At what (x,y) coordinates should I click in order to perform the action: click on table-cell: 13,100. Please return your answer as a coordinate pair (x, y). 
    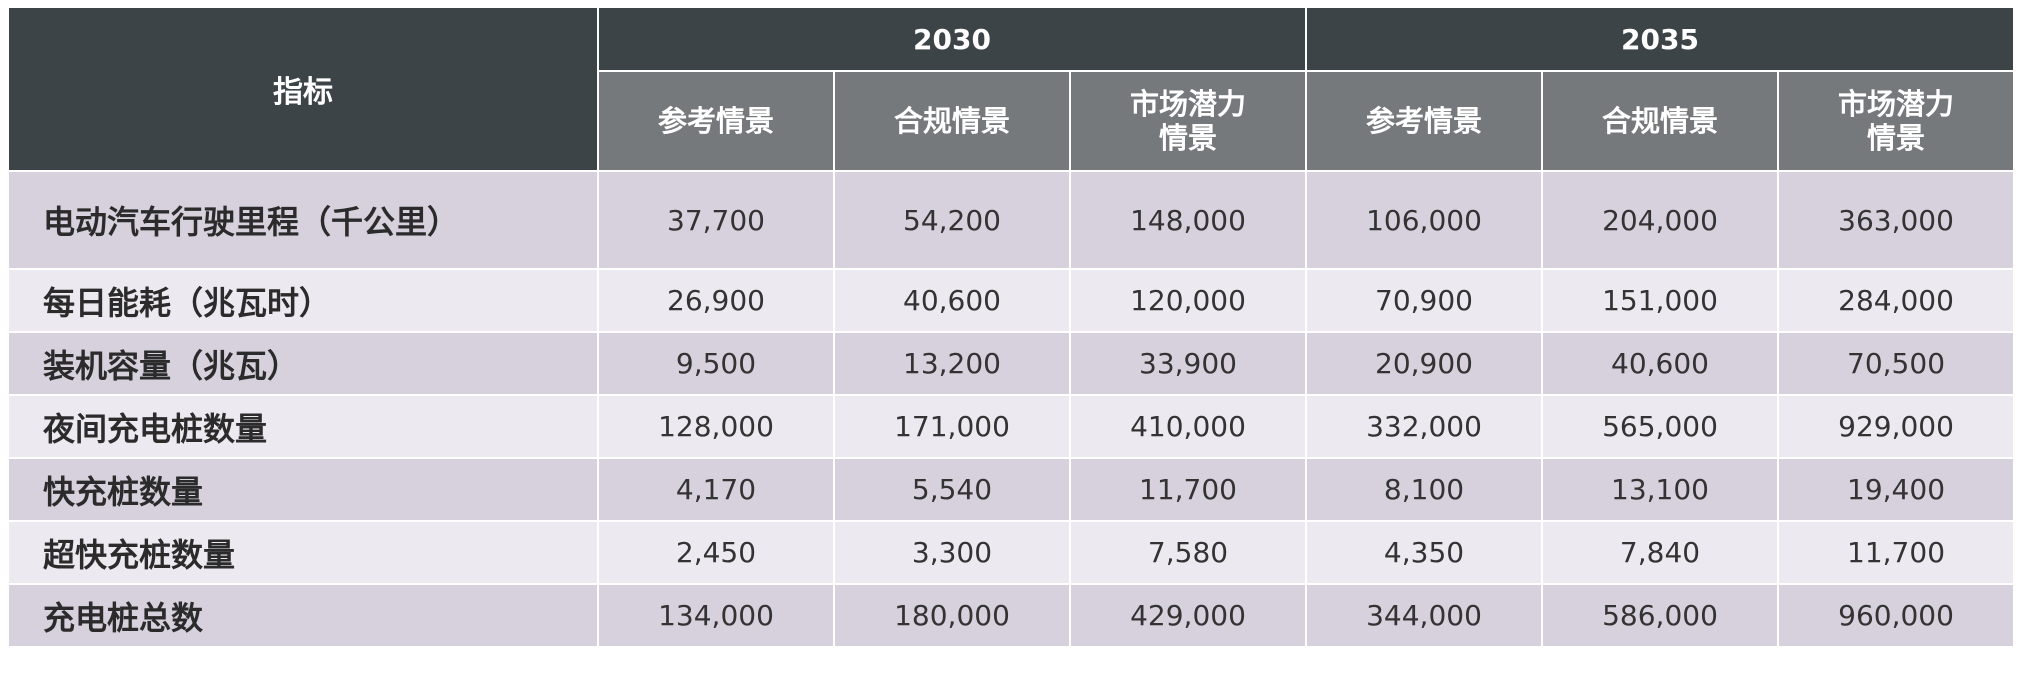
    Looking at the image, I should click on (1660, 489).